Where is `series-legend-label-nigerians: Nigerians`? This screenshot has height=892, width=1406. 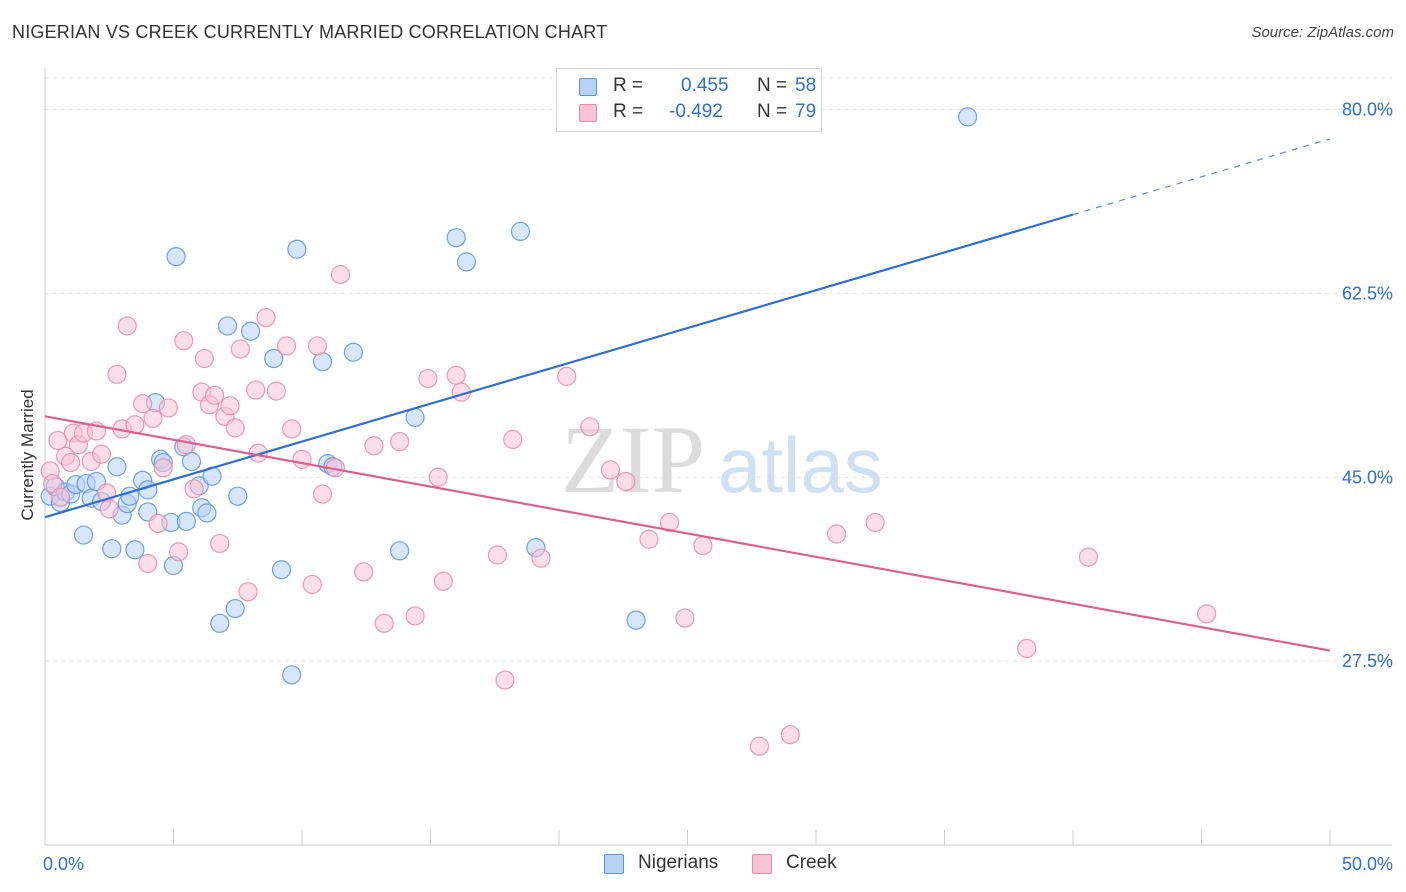
series-legend-label-nigerians: Nigerians is located at coordinates (678, 862).